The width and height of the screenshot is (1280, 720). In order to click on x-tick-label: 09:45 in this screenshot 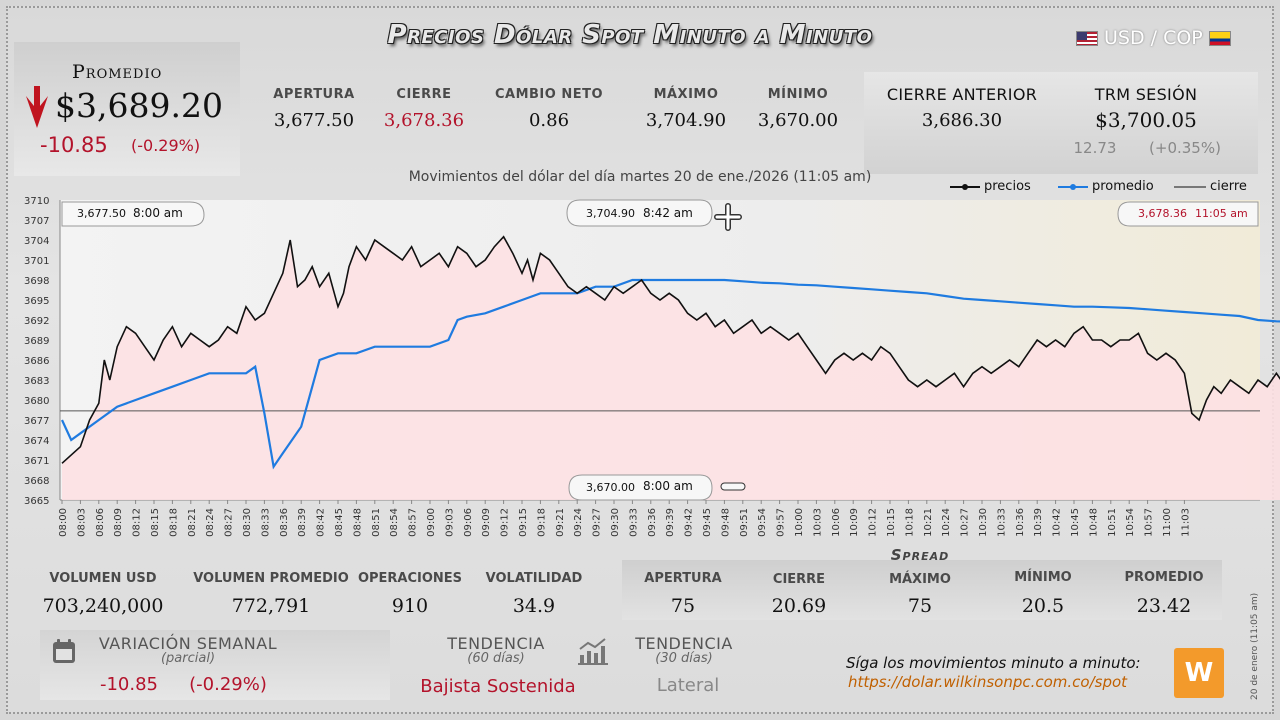, I will do `click(707, 522)`.